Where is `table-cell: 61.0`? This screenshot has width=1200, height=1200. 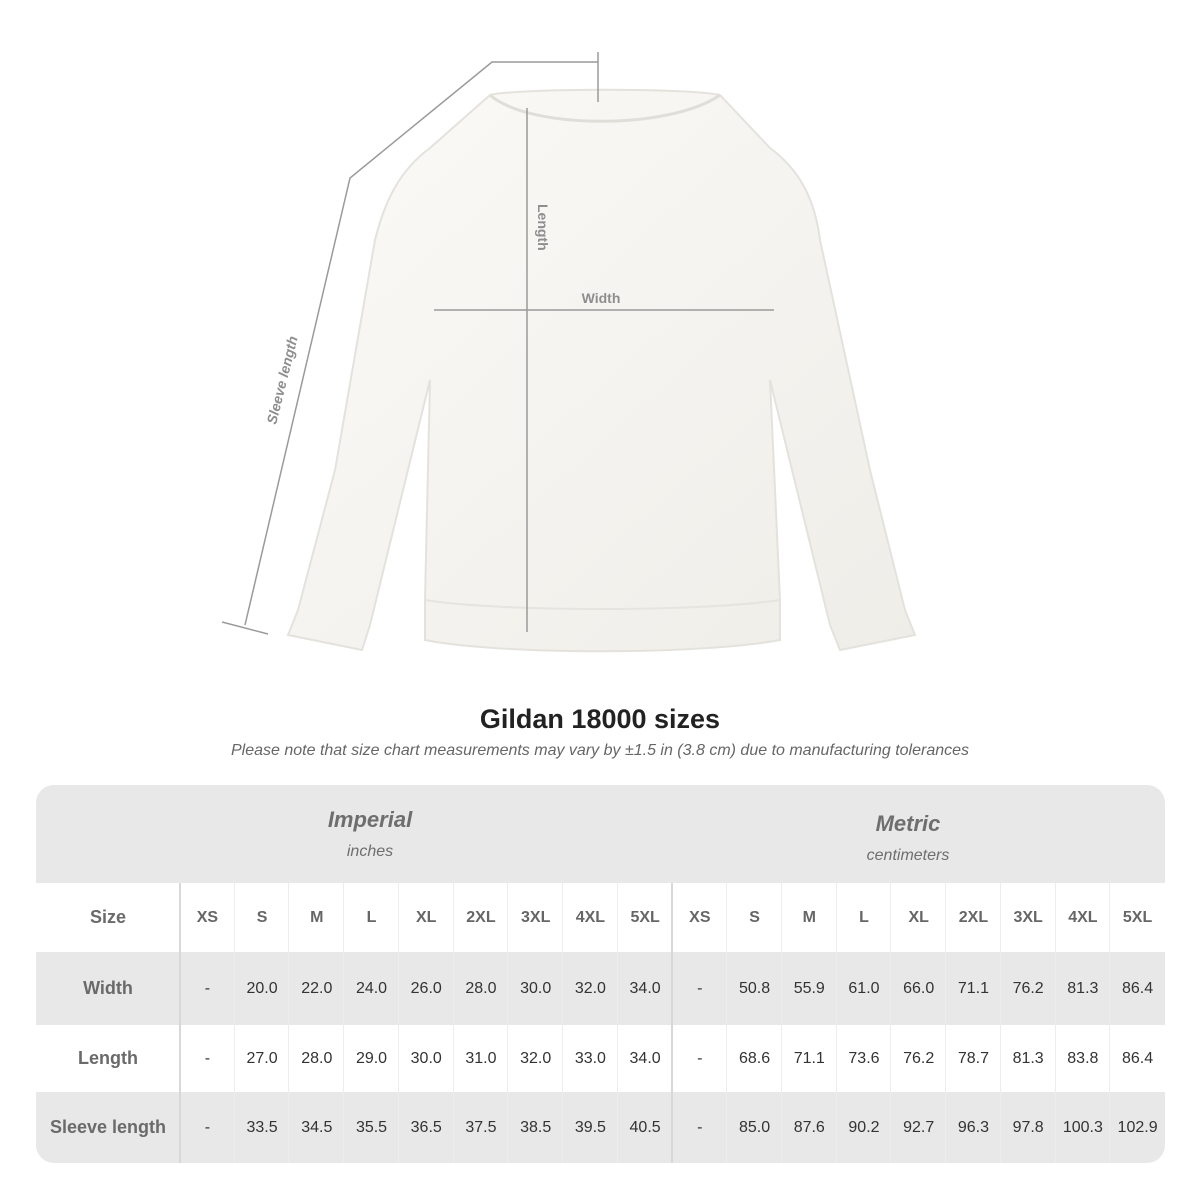 table-cell: 61.0 is located at coordinates (864, 988).